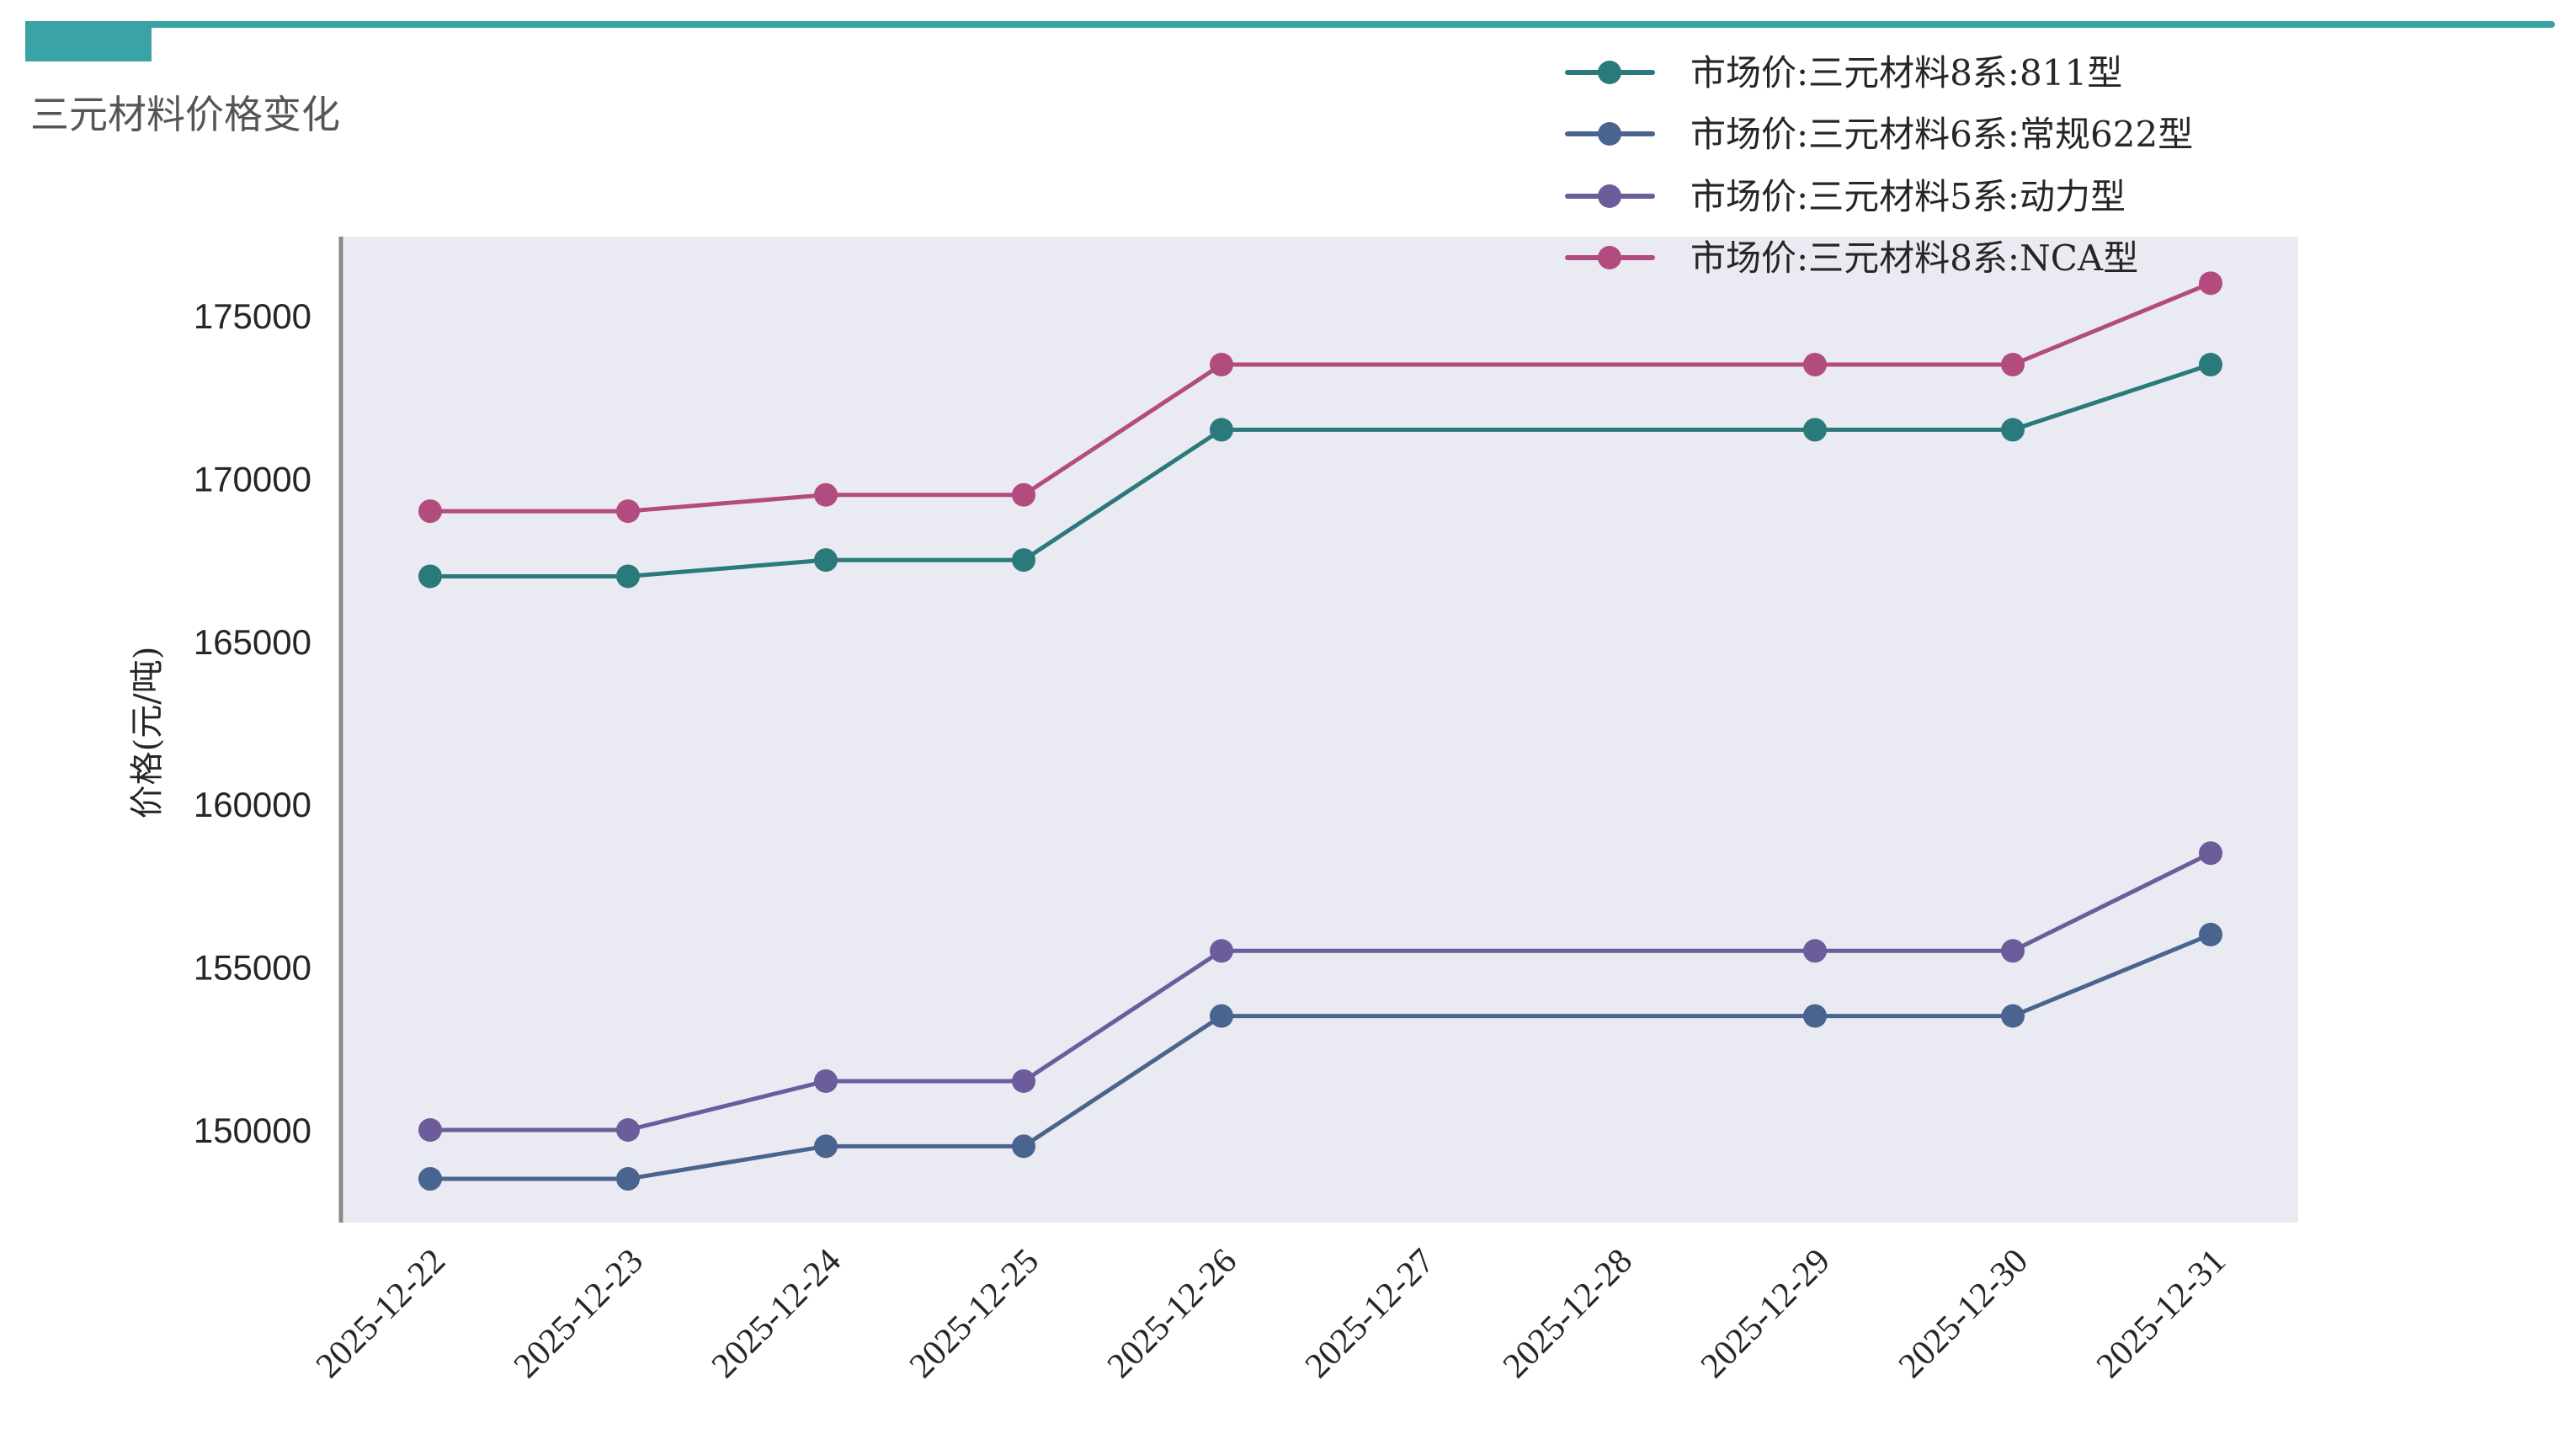  Describe the element at coordinates (253, 1130) in the screenshot. I see `y-tick-label: 150000` at that location.